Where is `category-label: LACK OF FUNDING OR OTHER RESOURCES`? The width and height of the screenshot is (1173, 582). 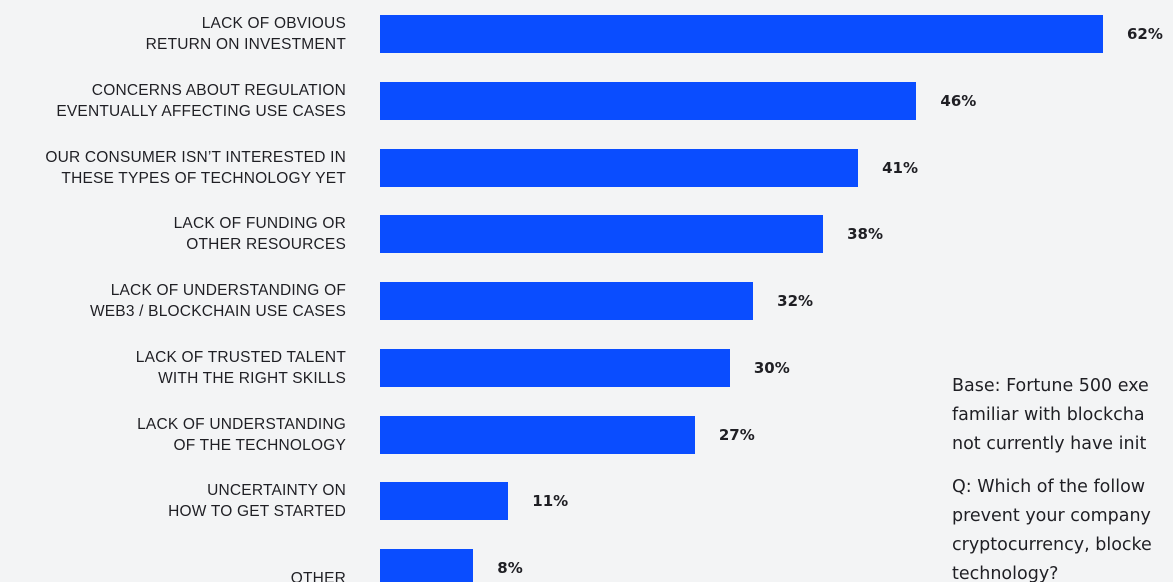 category-label: LACK OF FUNDING OR OTHER RESOURCES is located at coordinates (176, 234).